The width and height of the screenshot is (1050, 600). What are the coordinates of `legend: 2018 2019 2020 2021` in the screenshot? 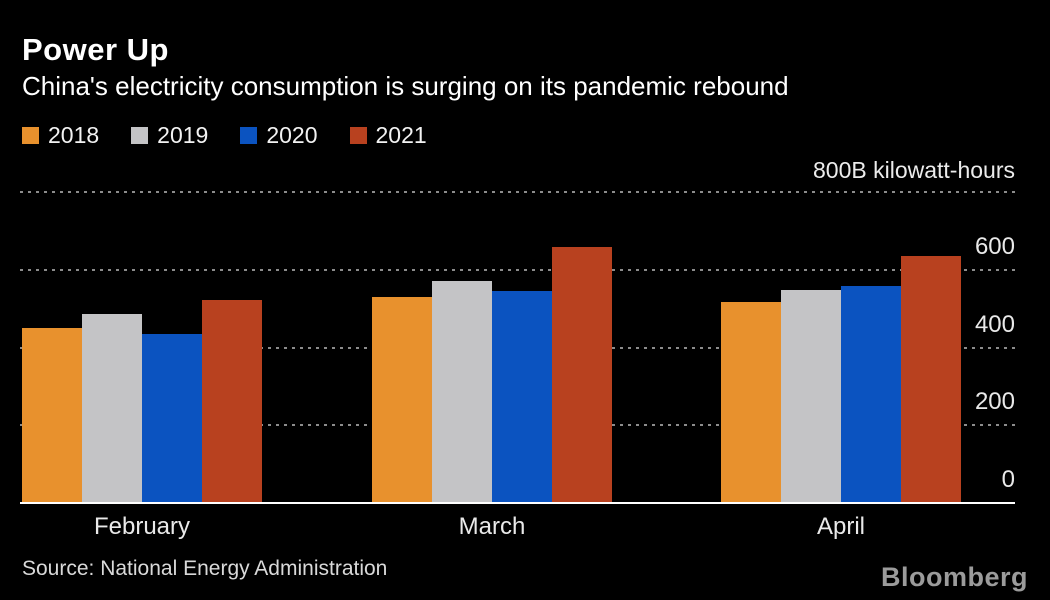 It's located at (224, 135).